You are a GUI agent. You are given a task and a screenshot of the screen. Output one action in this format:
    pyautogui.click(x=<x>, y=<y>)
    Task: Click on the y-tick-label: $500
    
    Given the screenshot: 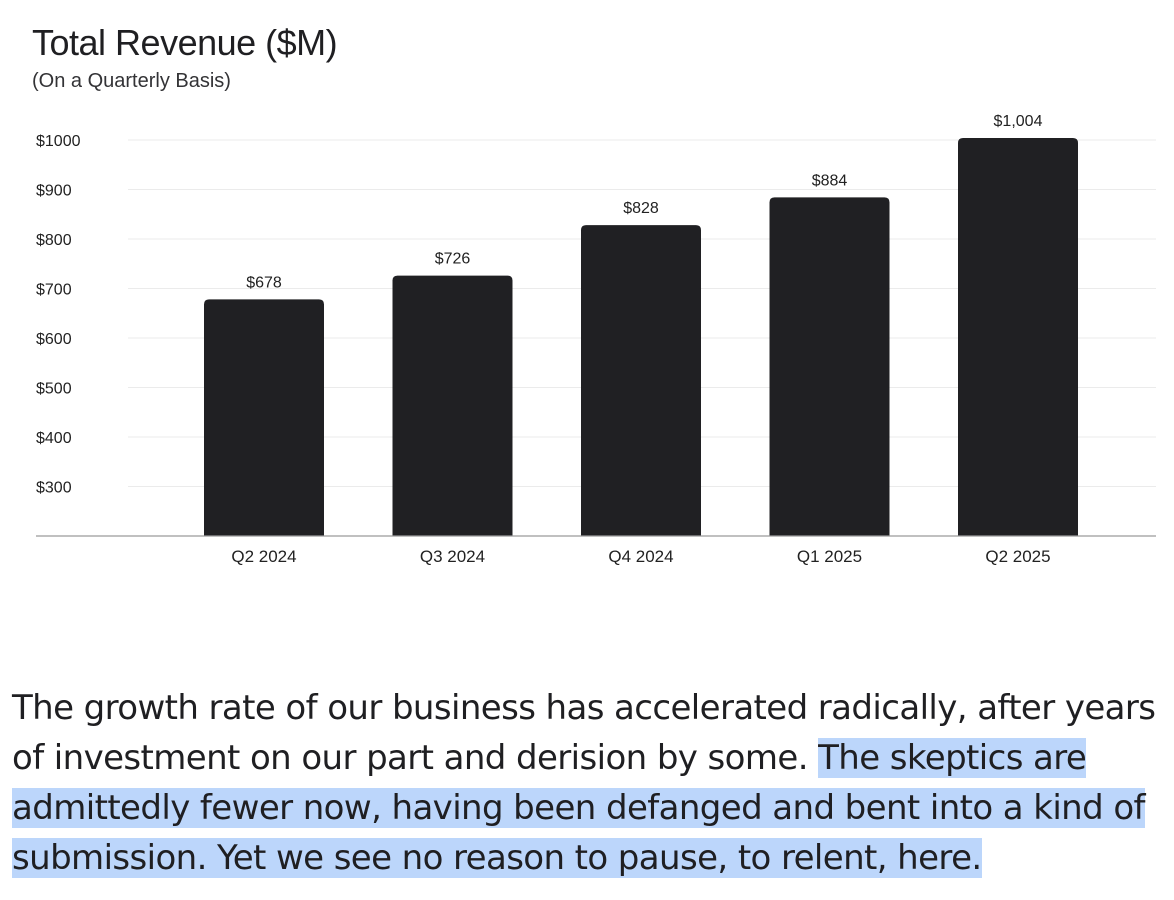 What is the action you would take?
    pyautogui.click(x=54, y=389)
    